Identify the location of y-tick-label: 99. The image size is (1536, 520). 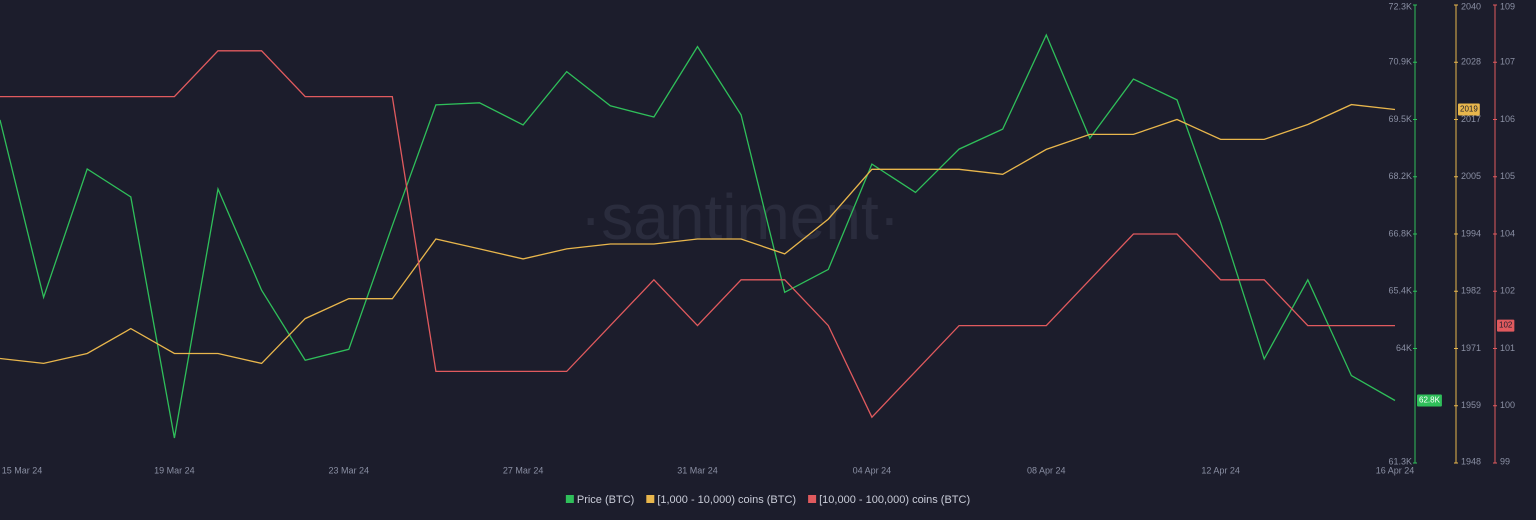
(1505, 461).